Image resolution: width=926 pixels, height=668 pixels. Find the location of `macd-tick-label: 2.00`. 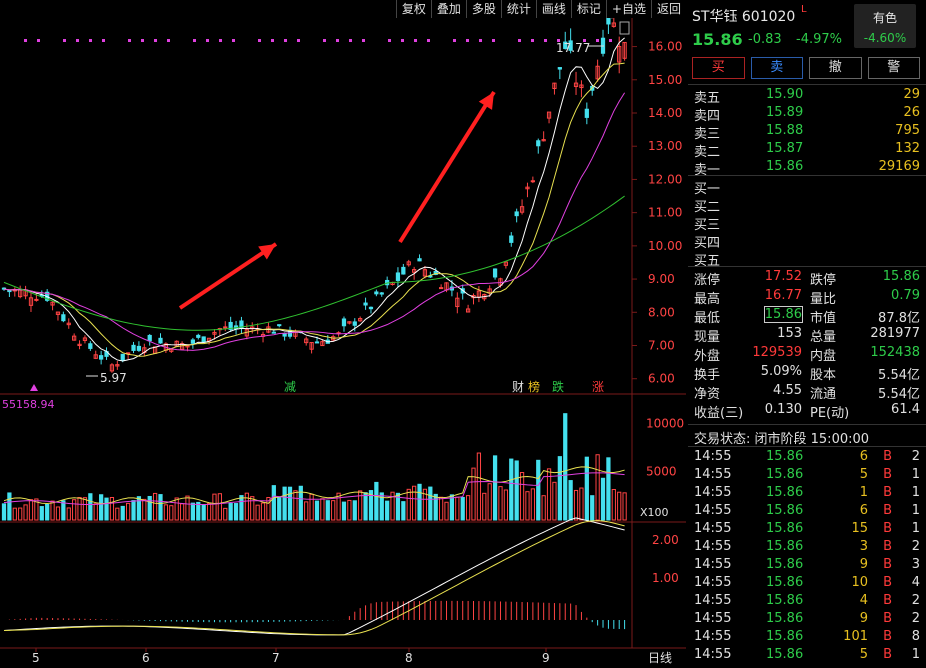

macd-tick-label: 2.00 is located at coordinates (665, 540).